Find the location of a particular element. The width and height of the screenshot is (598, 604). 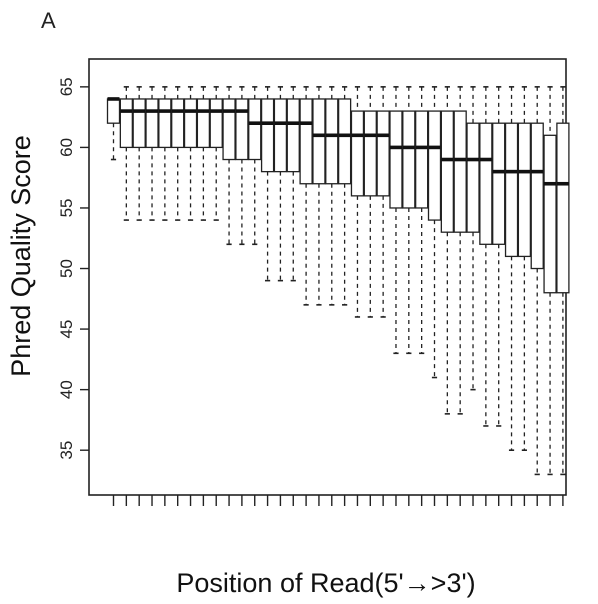

panel-label: A is located at coordinates (48, 20).